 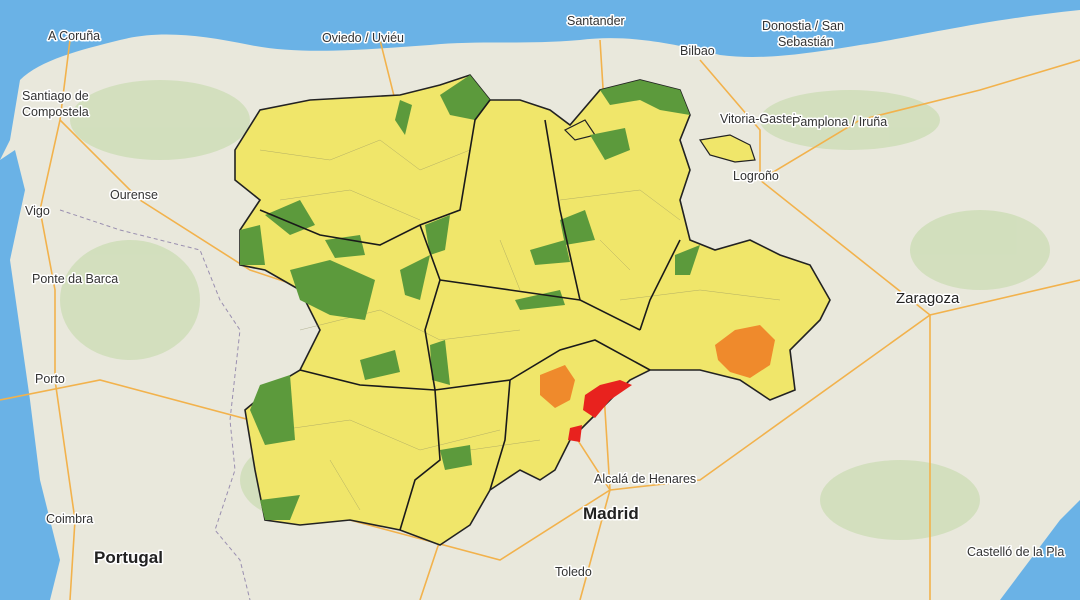 What do you see at coordinates (155, 404) in the screenshot?
I see `country-border` at bounding box center [155, 404].